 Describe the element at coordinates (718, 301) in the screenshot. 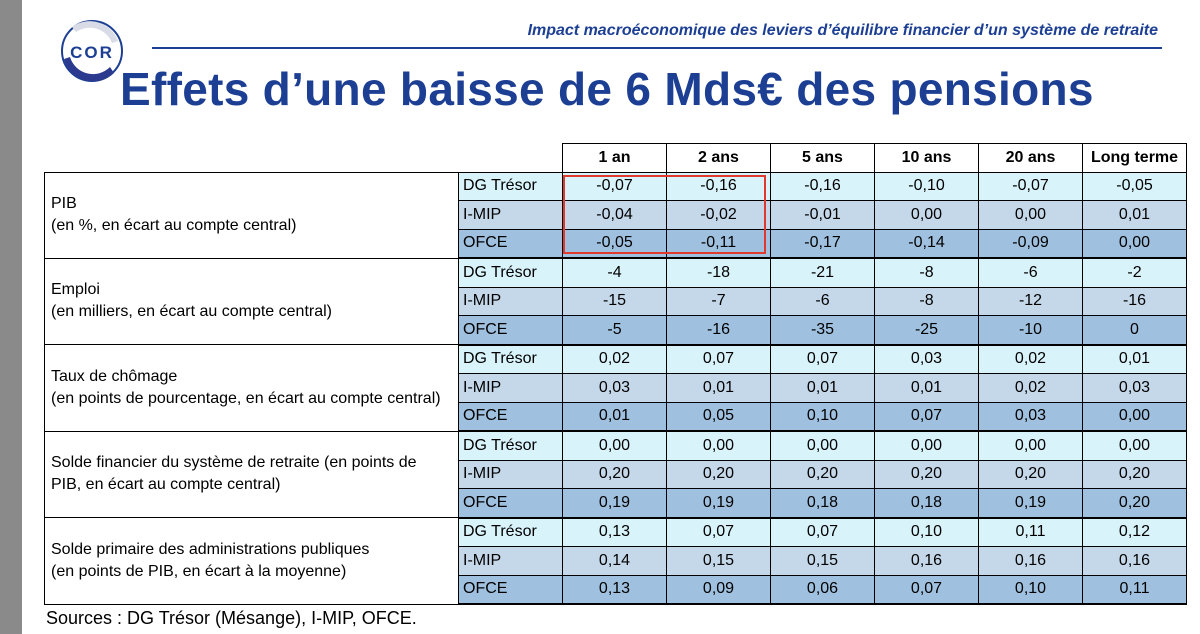

I see `value-cell: -7` at that location.